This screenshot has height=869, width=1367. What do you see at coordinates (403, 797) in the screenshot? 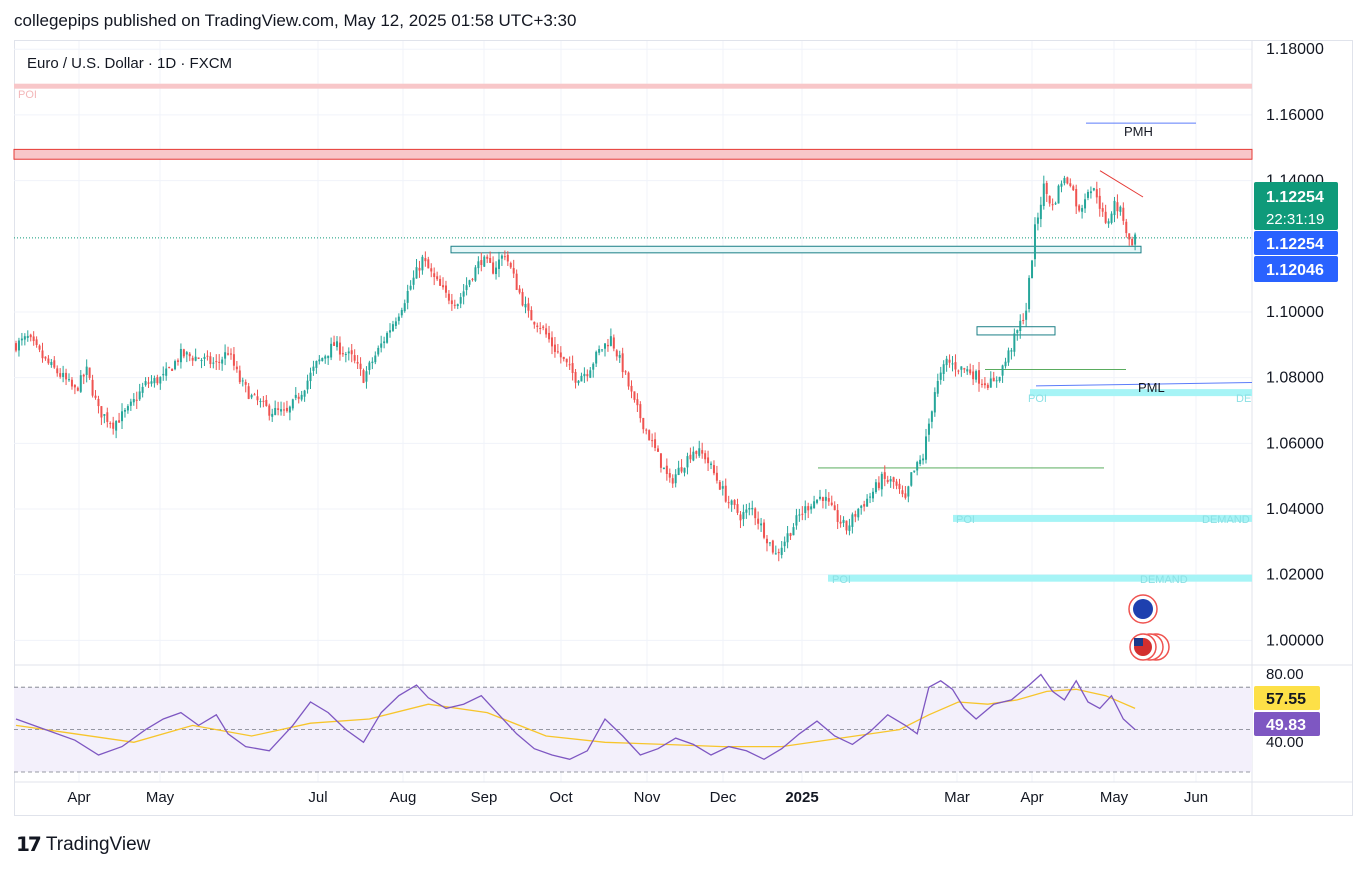
I see `time-tick-label: Aug` at bounding box center [403, 797].